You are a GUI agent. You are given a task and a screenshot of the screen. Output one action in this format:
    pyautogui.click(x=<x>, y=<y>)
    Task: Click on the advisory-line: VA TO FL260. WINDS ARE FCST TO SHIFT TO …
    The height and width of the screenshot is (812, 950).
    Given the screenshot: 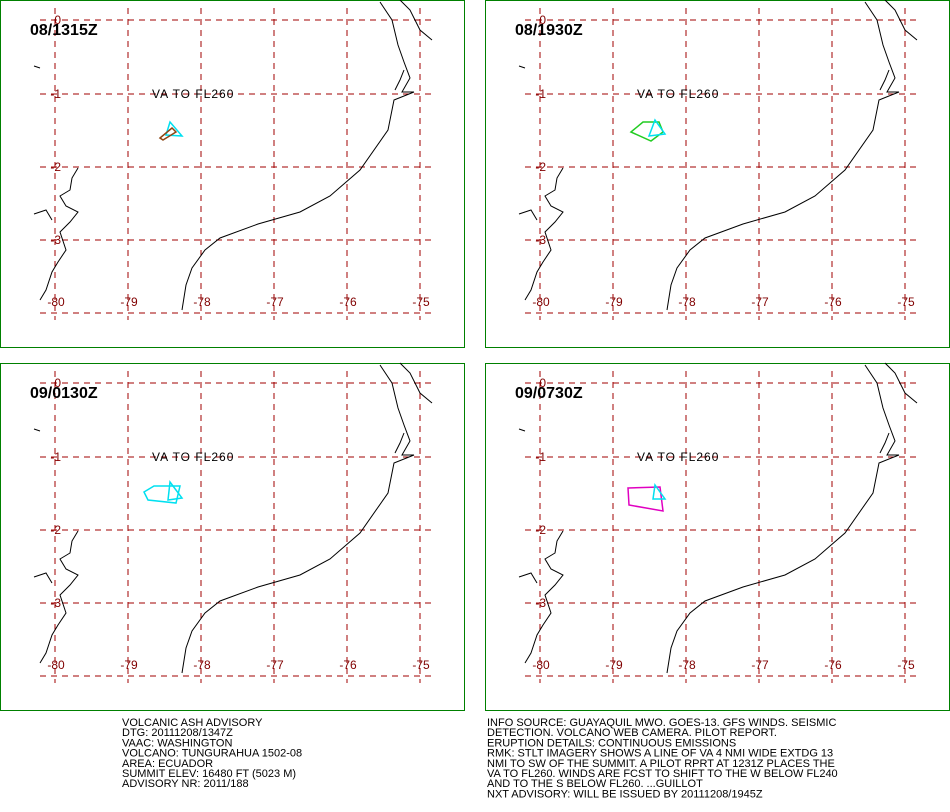 What is the action you would take?
    pyautogui.click(x=662, y=774)
    